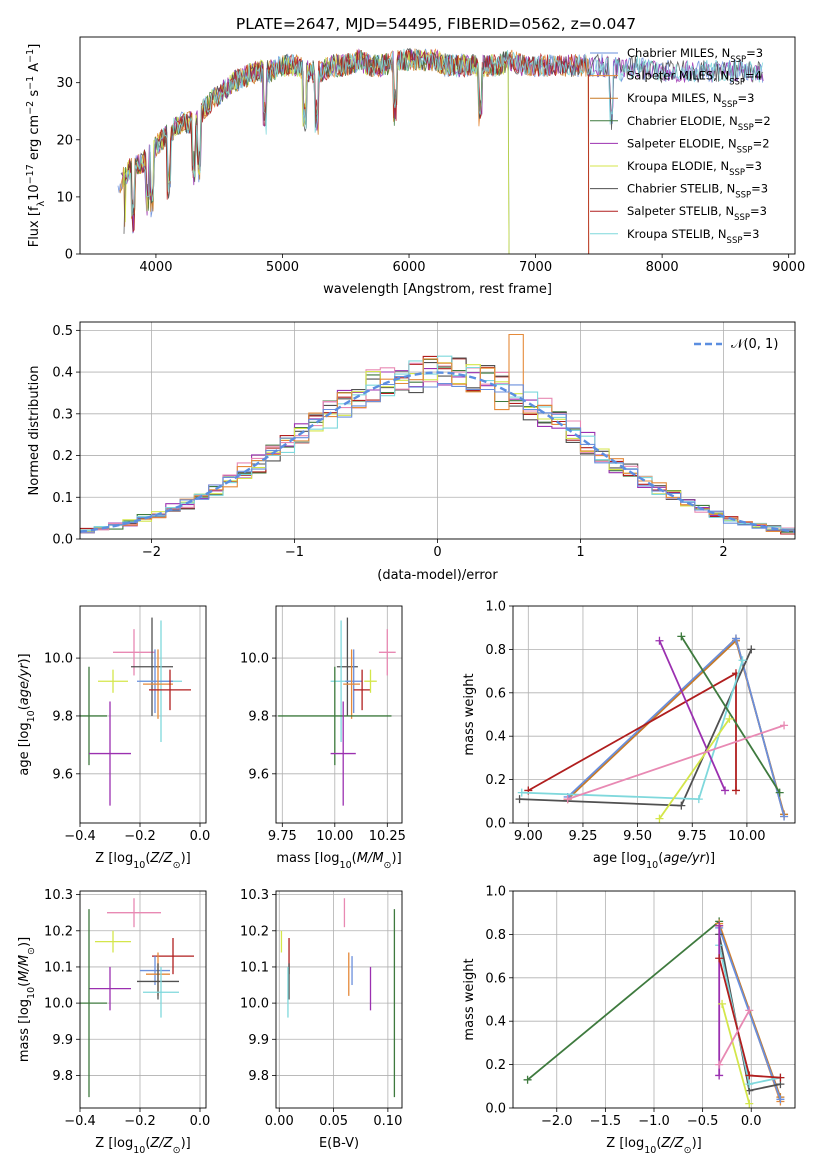 Image resolution: width=819 pixels, height=1170 pixels. What do you see at coordinates (557, 1121) in the screenshot?
I see `x-tick-label: −2.0` at bounding box center [557, 1121].